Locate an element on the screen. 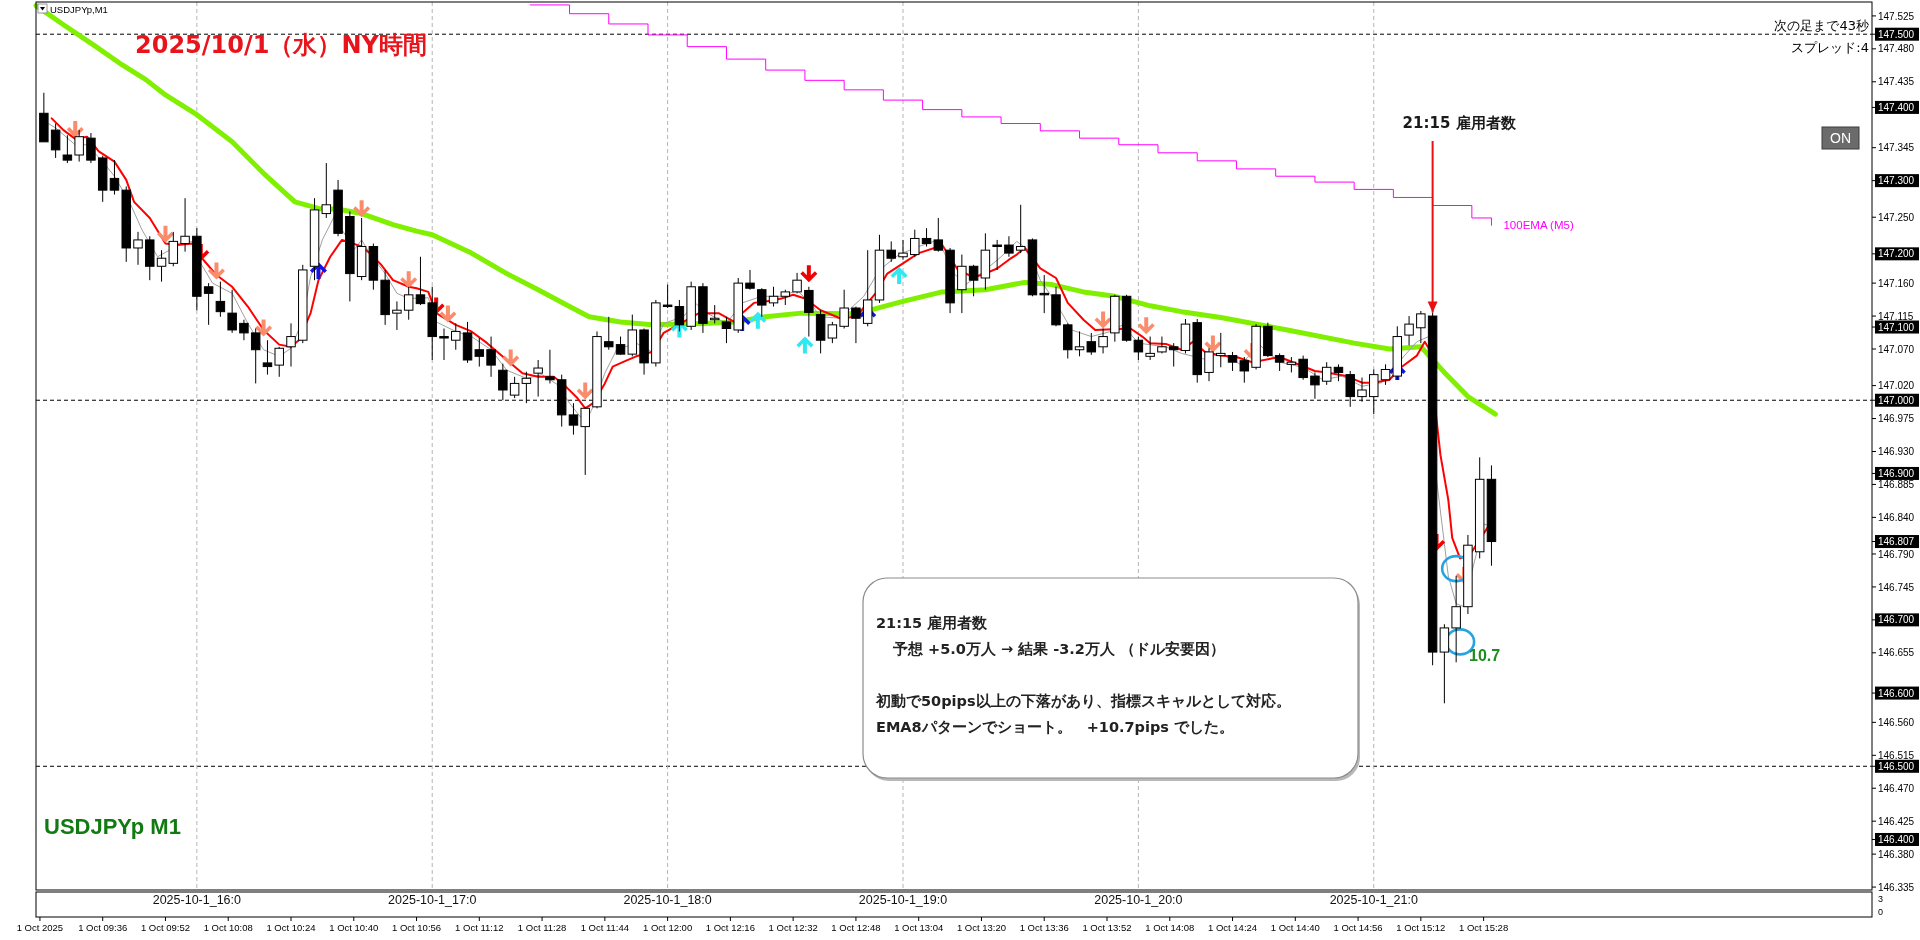 This screenshot has height=940, width=1920. x-tick-label: 1 Oct 13:52 is located at coordinates (1107, 927).